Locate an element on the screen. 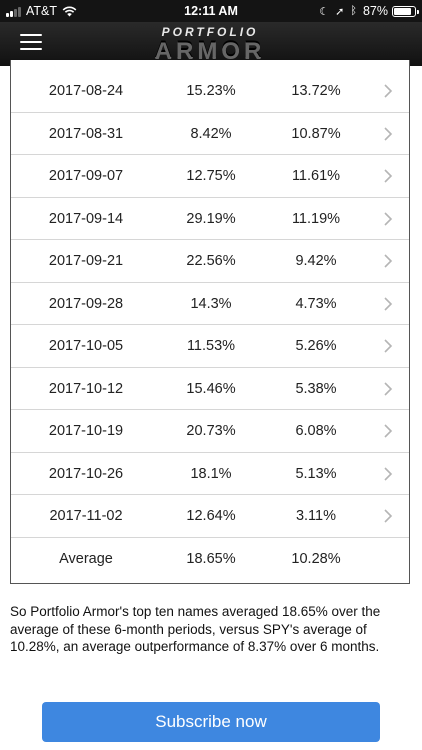 The image size is (422, 750). subscribe-button: Subscribe now is located at coordinates (211, 722).